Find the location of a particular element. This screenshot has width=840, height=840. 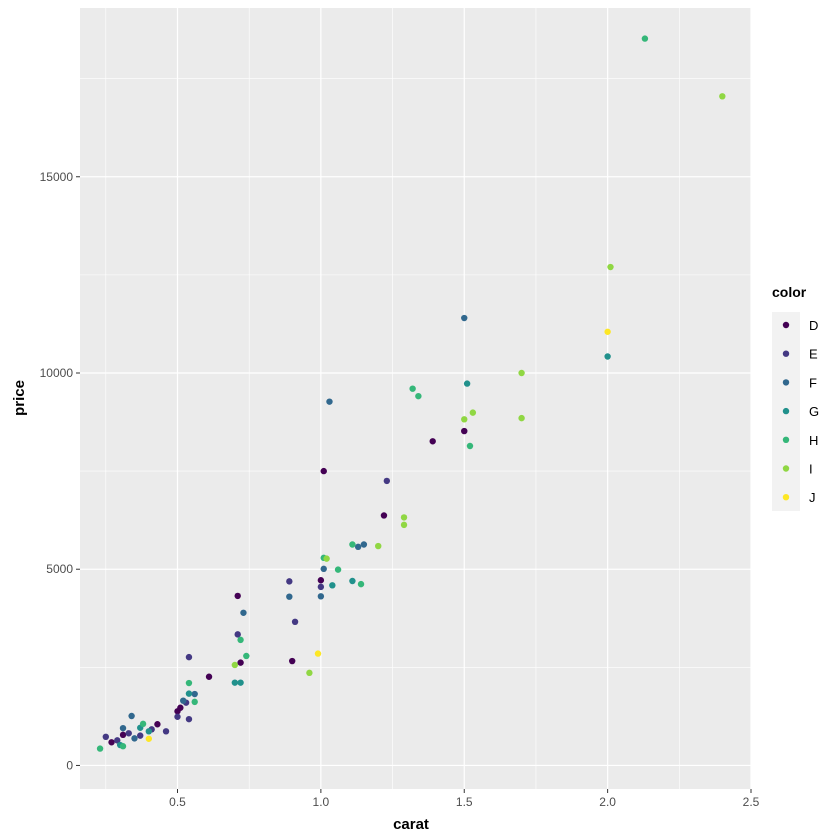

x-tick-label: 2.5 is located at coordinates (751, 802).